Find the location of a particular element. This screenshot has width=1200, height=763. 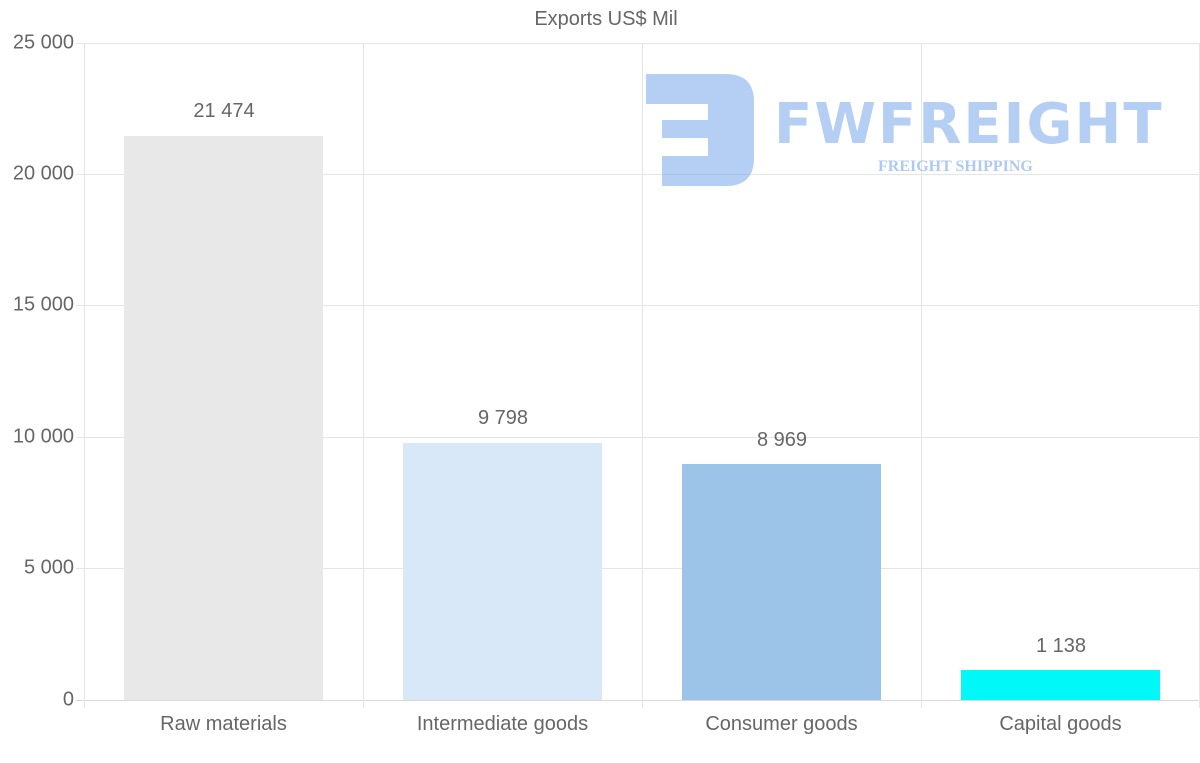

bar-raw-materials is located at coordinates (223, 418).